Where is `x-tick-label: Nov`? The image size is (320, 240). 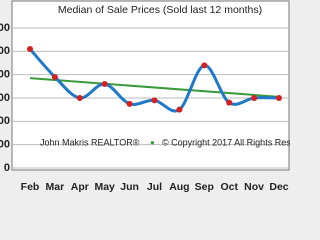
x-tick-label: Nov is located at coordinates (254, 187).